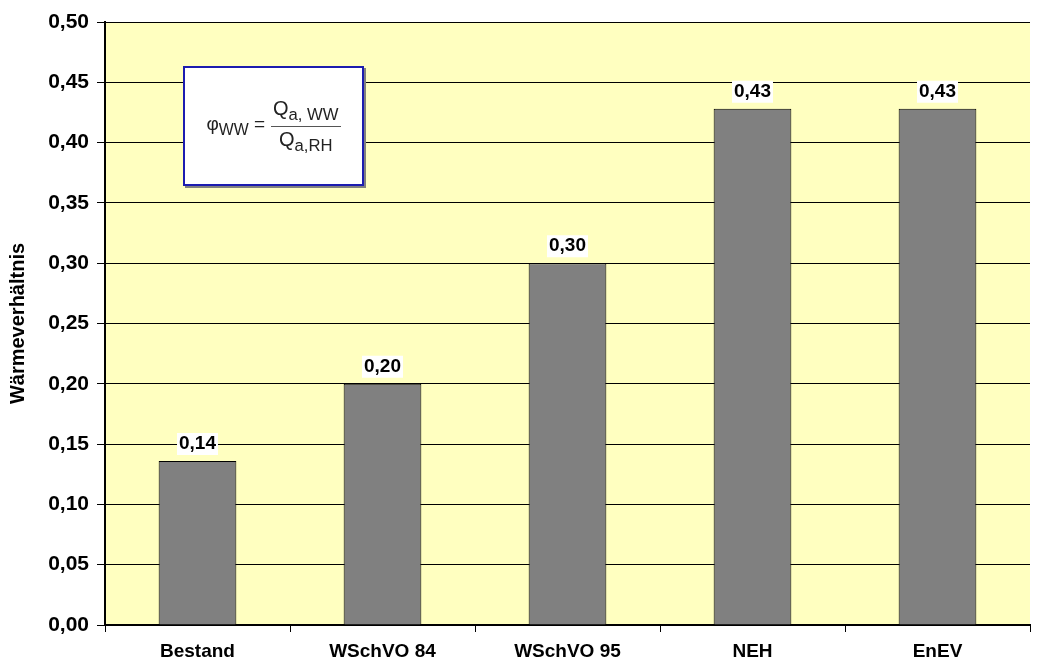 Image resolution: width=1048 pixels, height=660 pixels. What do you see at coordinates (68, 20) in the screenshot?
I see `y-tick-label: 0,50` at bounding box center [68, 20].